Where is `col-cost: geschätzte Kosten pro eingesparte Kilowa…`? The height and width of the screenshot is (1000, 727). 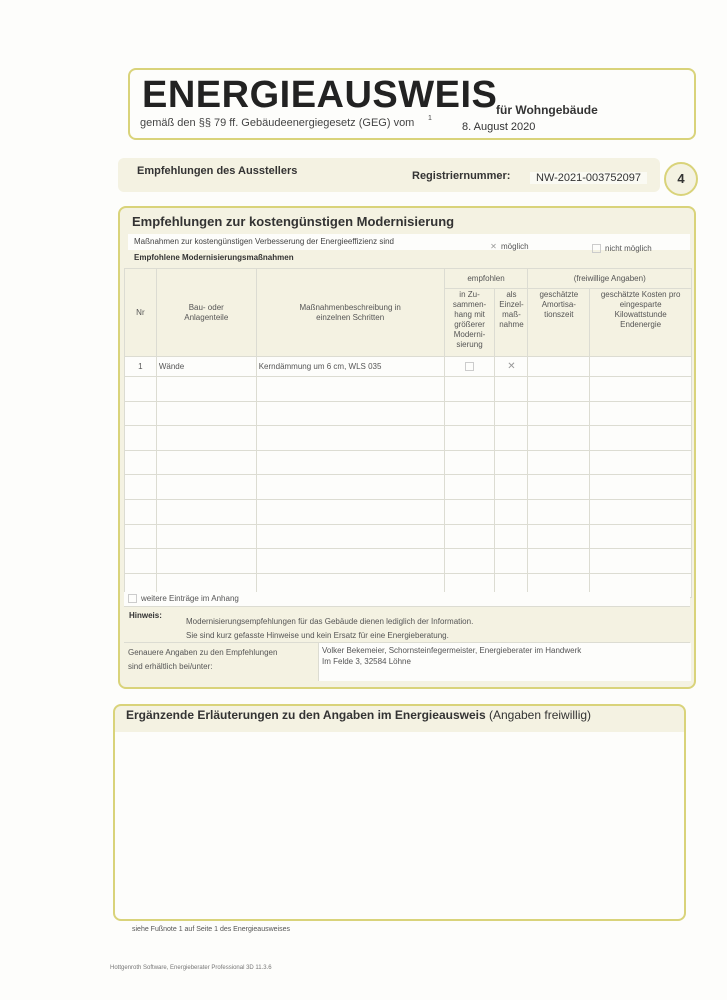 col-cost: geschätzte Kosten pro eingesparte Kilowa… is located at coordinates (640, 322).